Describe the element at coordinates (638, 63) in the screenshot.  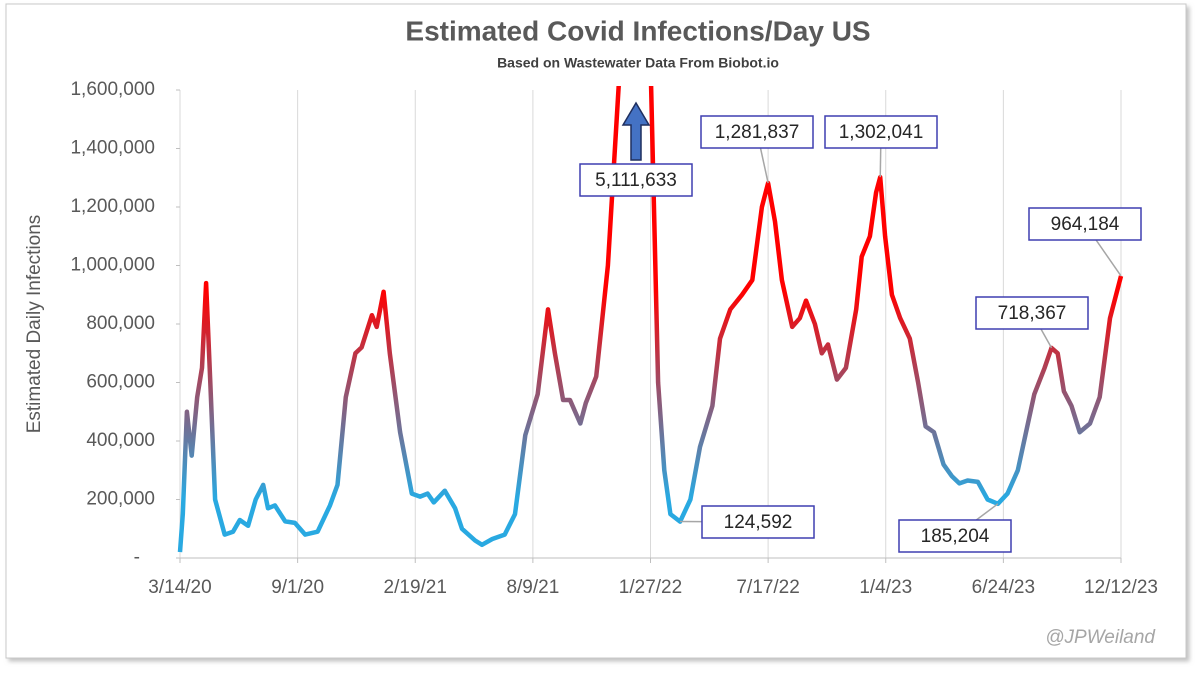
I see `chart-subtitle: Based on Wastewater Data From Biobot.io` at that location.